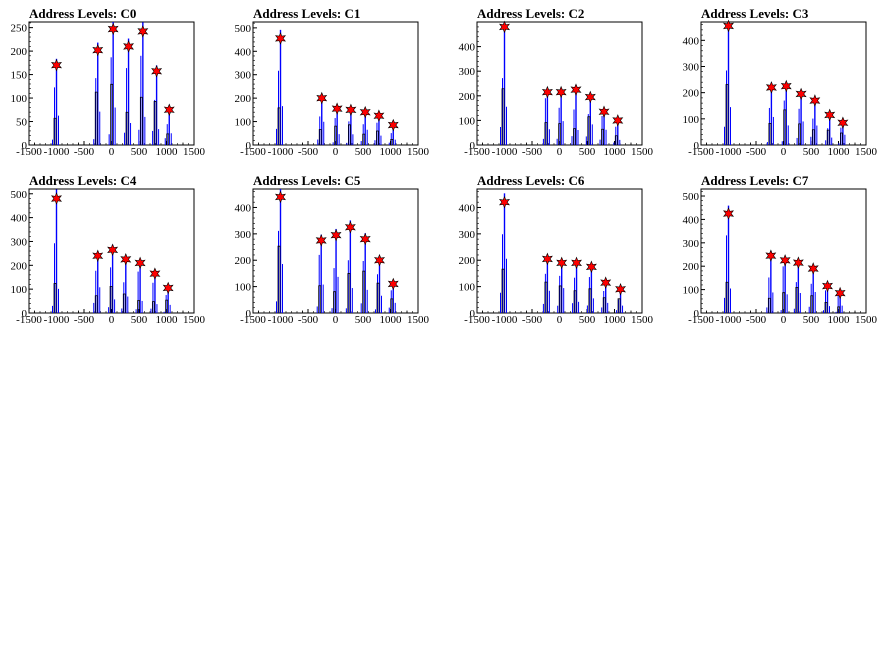 The height and width of the screenshot is (672, 896). What do you see at coordinates (19, 29) in the screenshot?
I see `y-tick-label: 250` at bounding box center [19, 29].